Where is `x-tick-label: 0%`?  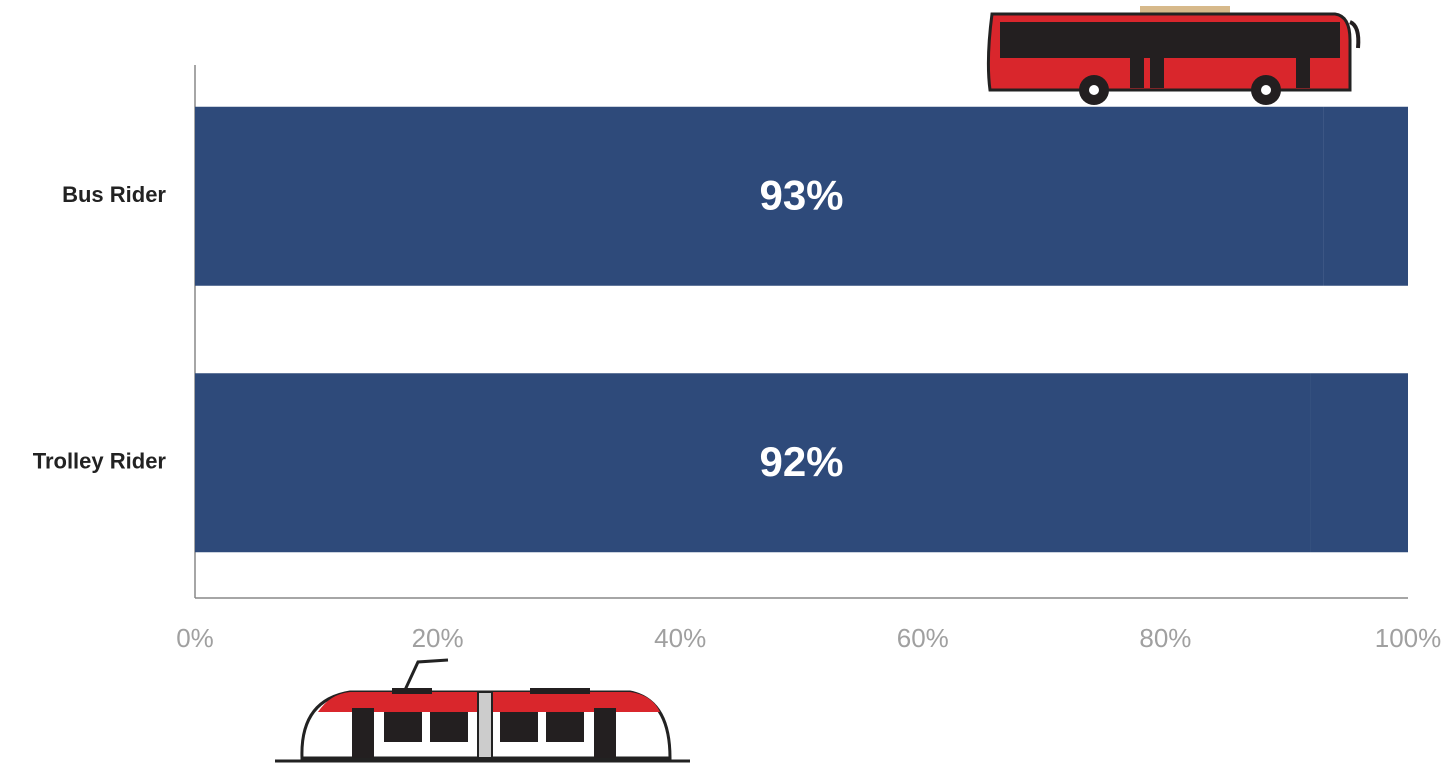 x-tick-label: 0% is located at coordinates (195, 638).